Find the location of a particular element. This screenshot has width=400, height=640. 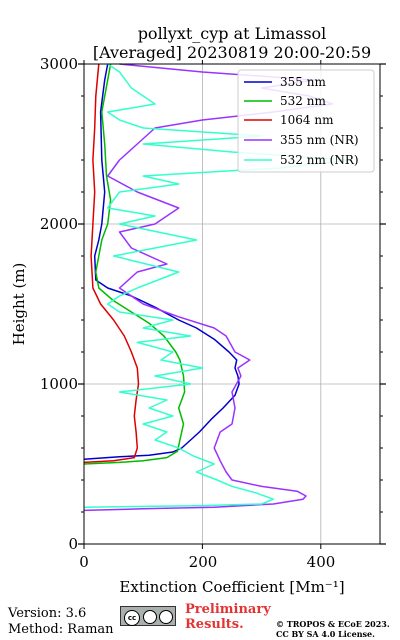

legend-label-532: 532 nm is located at coordinates (303, 101).